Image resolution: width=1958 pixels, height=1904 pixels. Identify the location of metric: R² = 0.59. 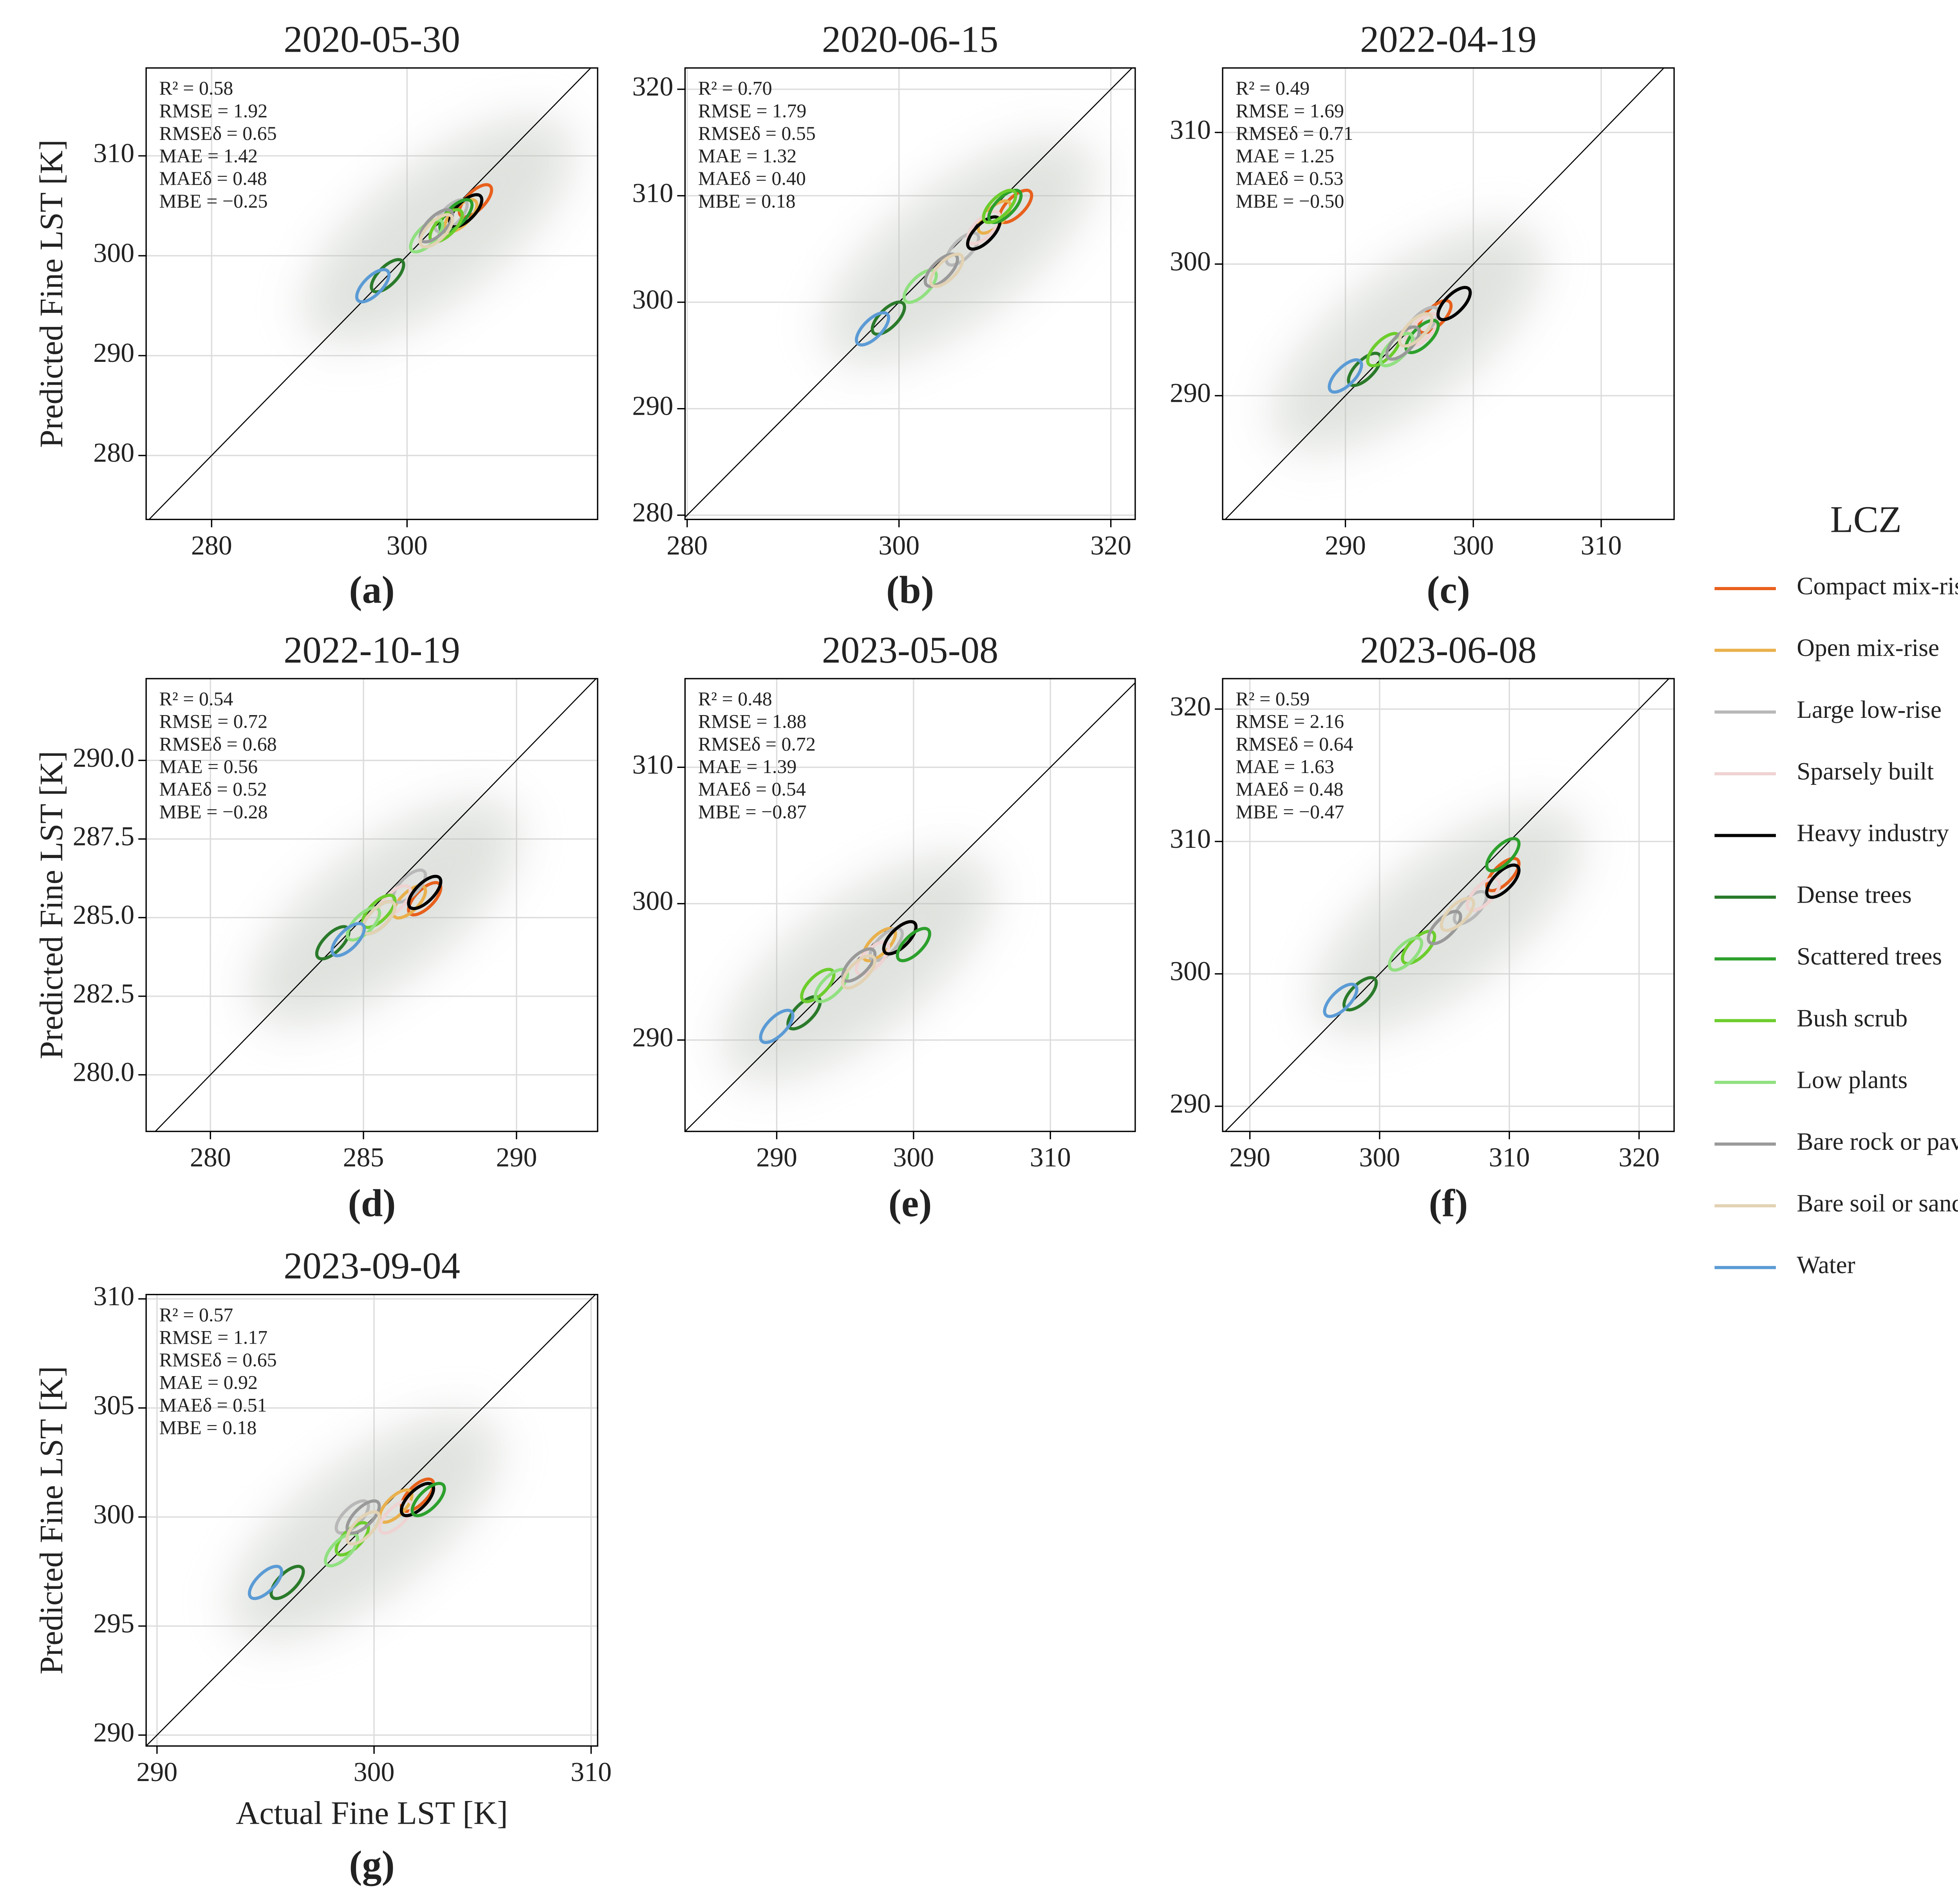
(1272, 699).